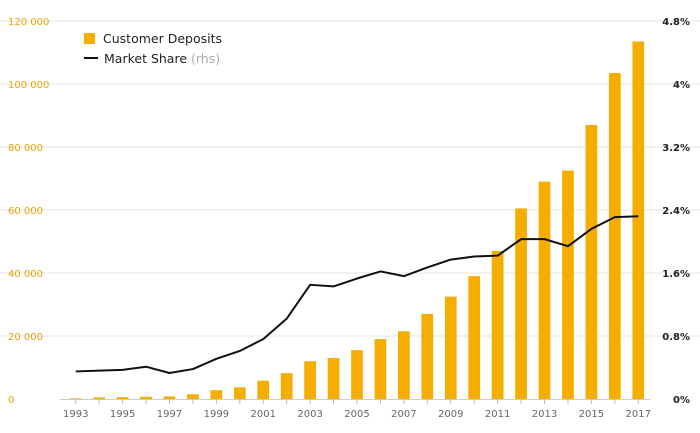 Image resolution: width=700 pixels, height=433 pixels. I want to click on x-tick-label: 1997, so click(169, 414).